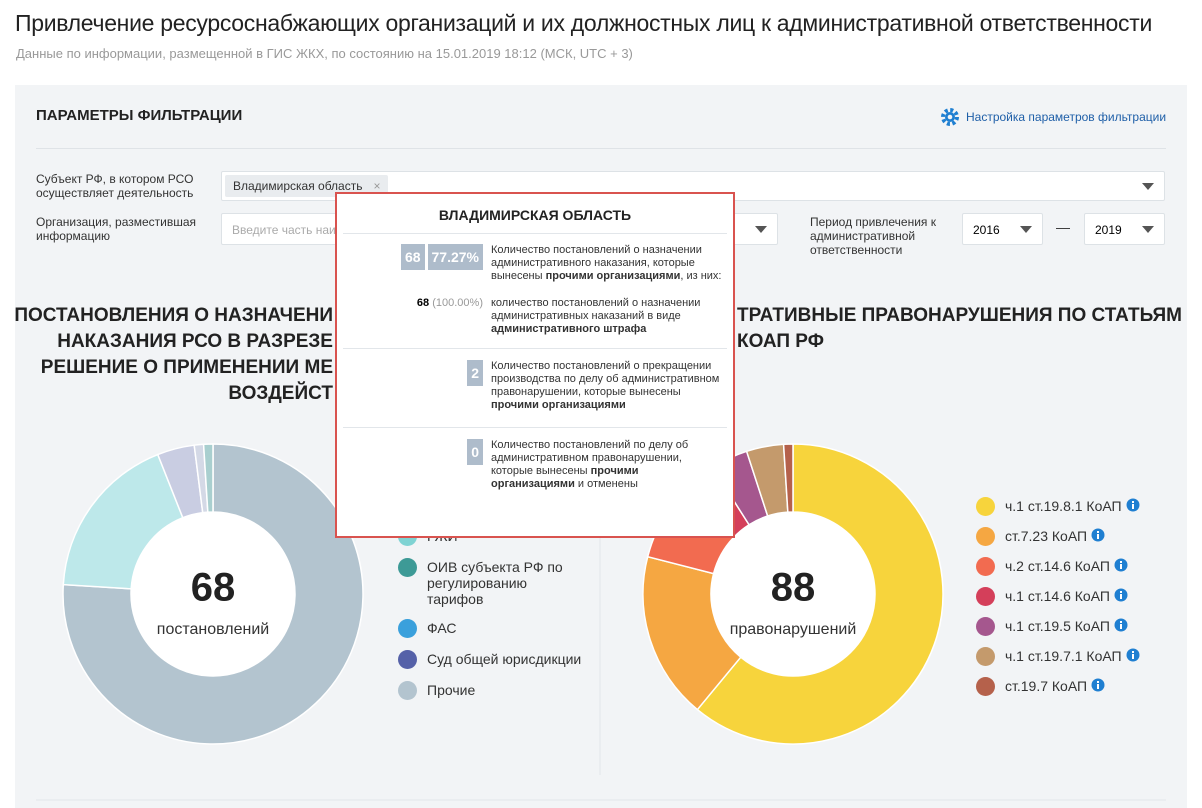  Describe the element at coordinates (412, 257) in the screenshot. I see `count-badge: 68` at that location.